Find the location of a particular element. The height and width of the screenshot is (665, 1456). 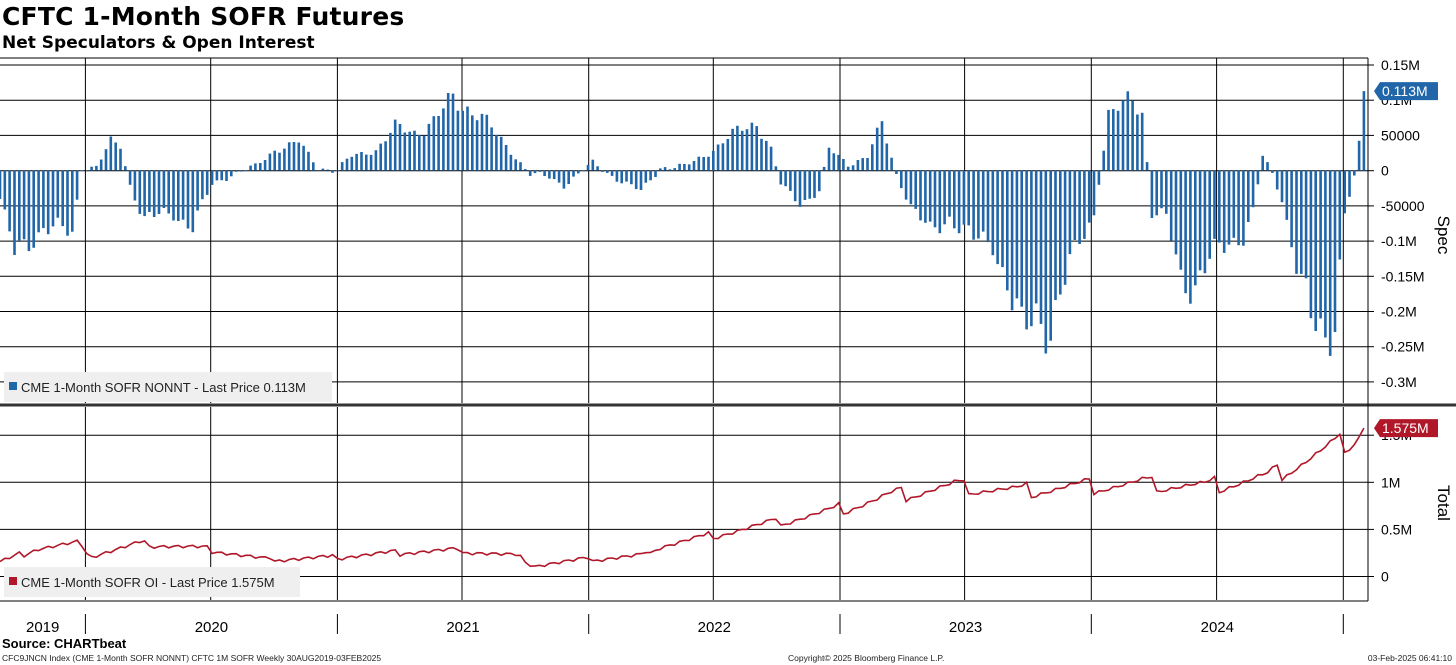

total-axis-label: Total is located at coordinates (1443, 503).